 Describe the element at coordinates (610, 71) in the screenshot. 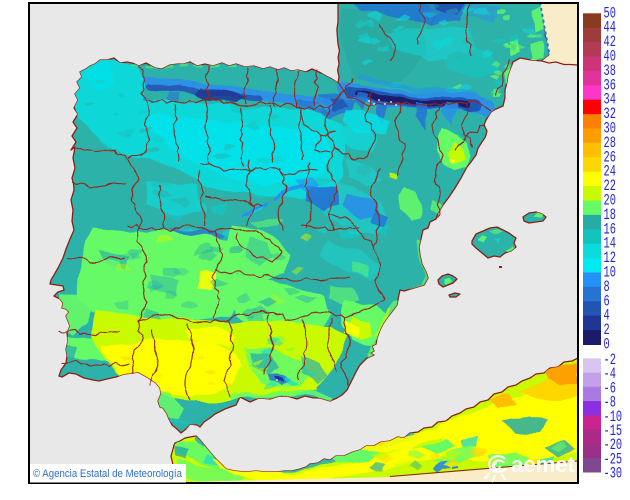

I see `svg-text: 38` at that location.